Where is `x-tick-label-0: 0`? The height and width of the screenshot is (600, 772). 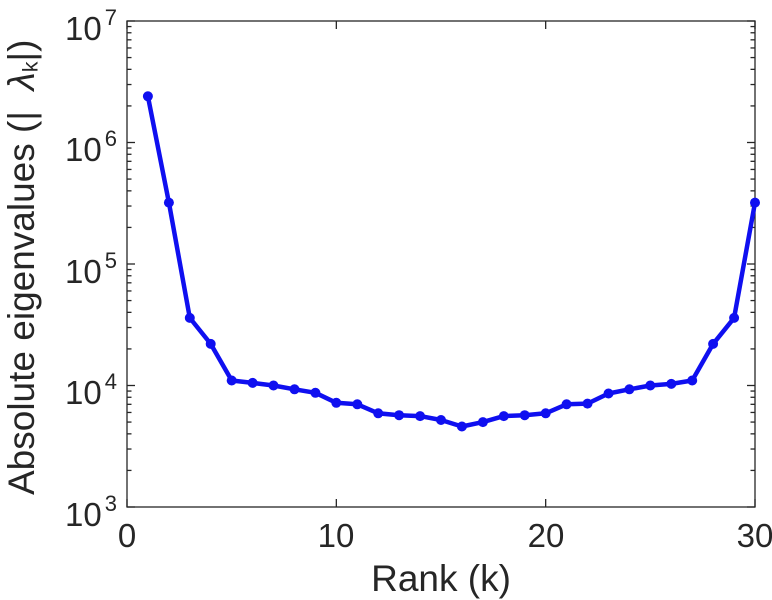 x-tick-label-0: 0 is located at coordinates (127, 535).